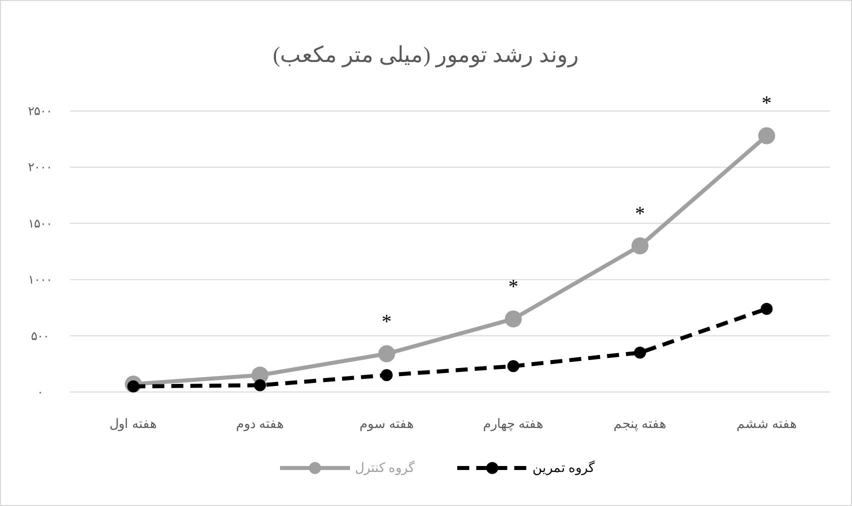 Image resolution: width=852 pixels, height=506 pixels. I want to click on x-tick-label: هفته سوم, so click(387, 424).